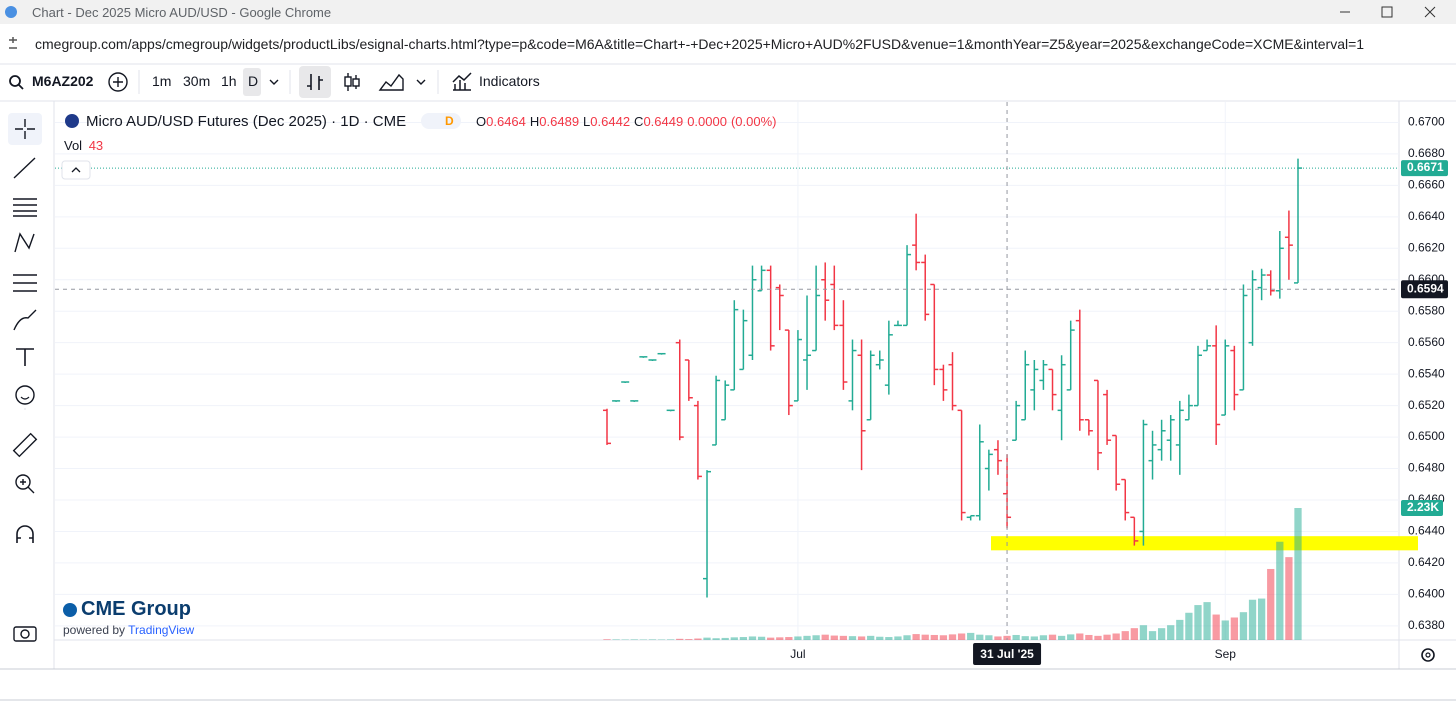 The width and height of the screenshot is (1456, 703). What do you see at coordinates (391, 82) in the screenshot?
I see `area-button` at bounding box center [391, 82].